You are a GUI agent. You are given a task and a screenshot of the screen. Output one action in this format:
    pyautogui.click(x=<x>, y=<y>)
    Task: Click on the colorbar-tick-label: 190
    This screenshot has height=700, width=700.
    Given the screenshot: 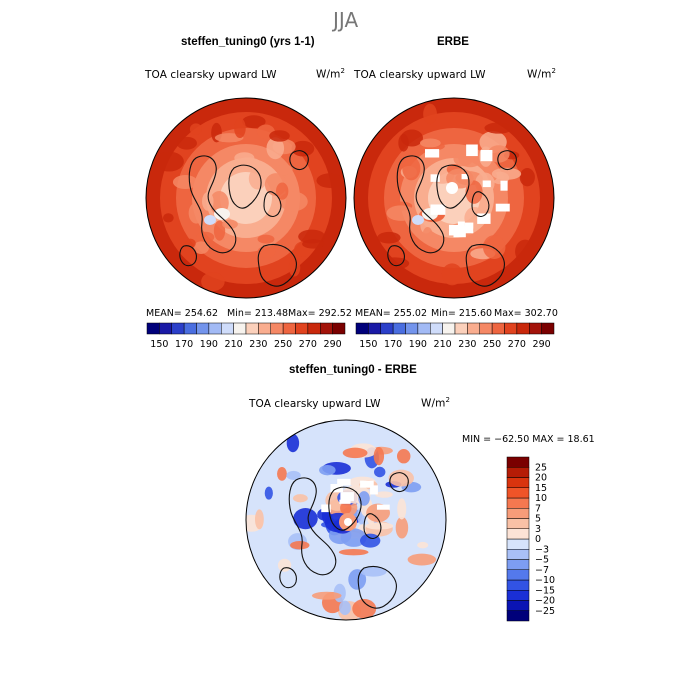 What is the action you would take?
    pyautogui.click(x=418, y=344)
    